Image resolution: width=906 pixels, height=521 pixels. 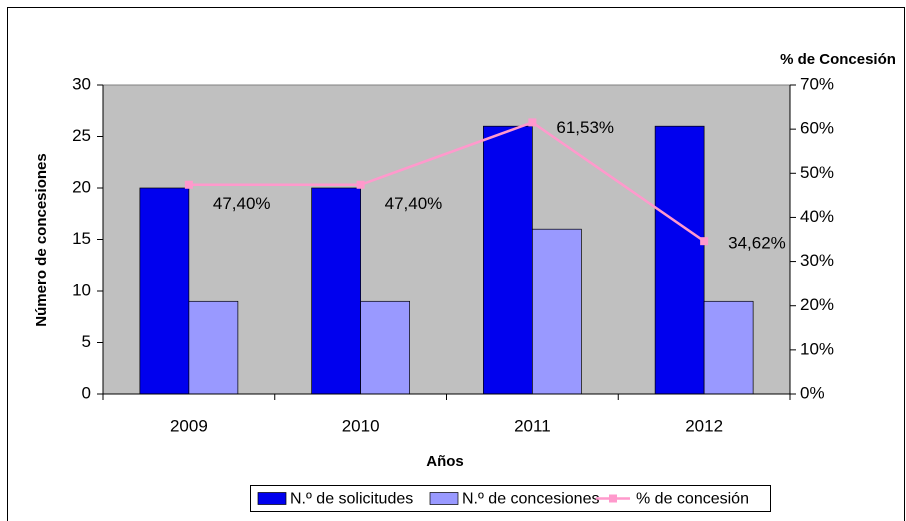 I want to click on y2-tick-label: 50%, so click(x=817, y=172).